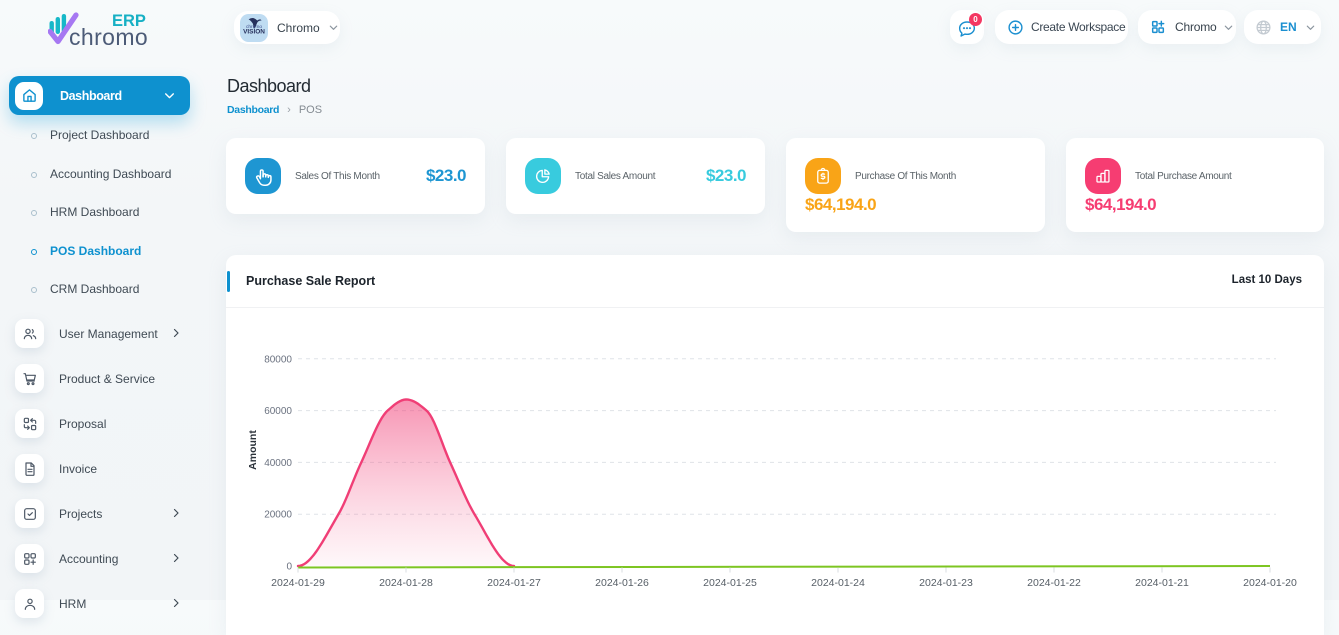  I want to click on svg-text: 60000, so click(278, 411).